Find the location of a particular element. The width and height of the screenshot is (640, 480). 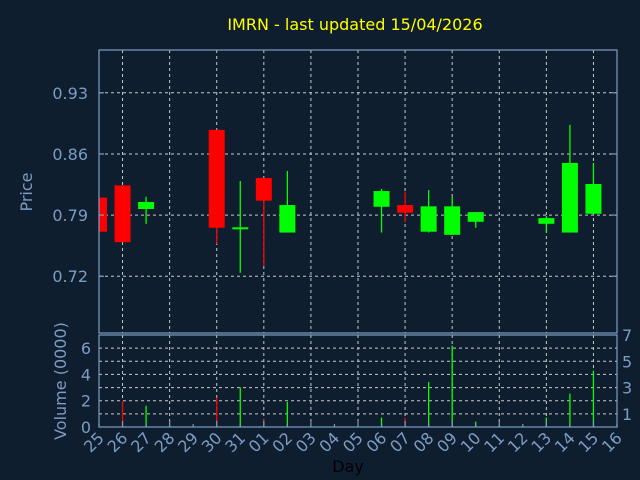

volume-tick-label: 2 is located at coordinates (86, 401).